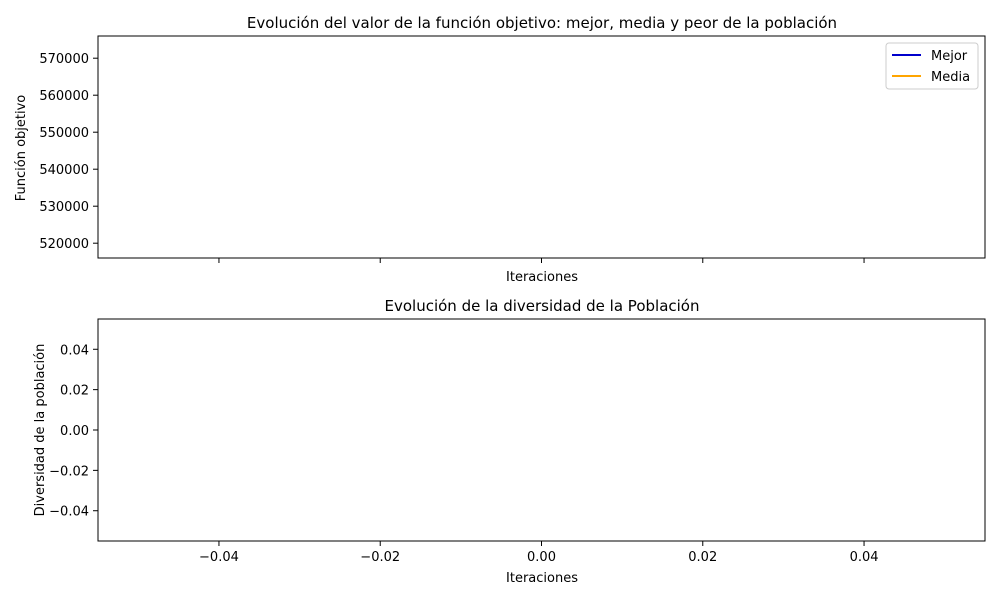  I want to click on legend-label-mejor: Mejor, so click(949, 56).